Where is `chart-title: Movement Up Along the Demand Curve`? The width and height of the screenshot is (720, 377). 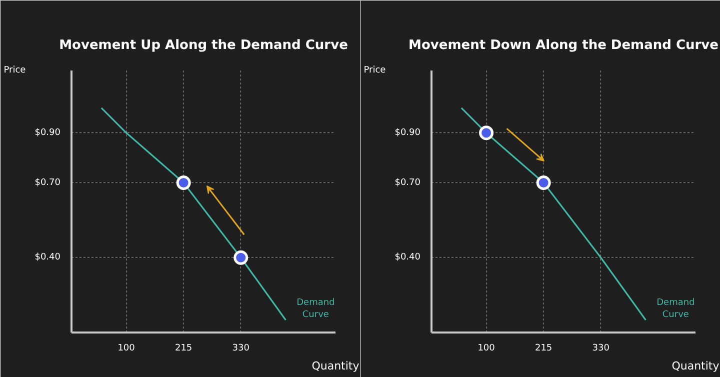
chart-title: Movement Up Along the Demand Curve is located at coordinates (203, 45).